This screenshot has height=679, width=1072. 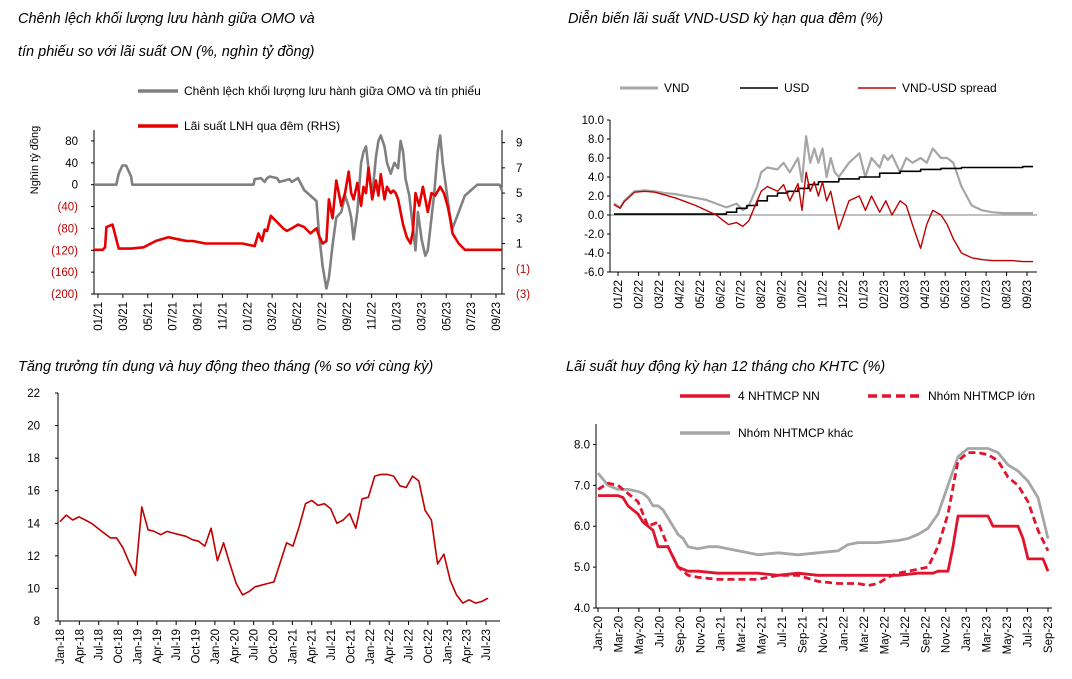 What do you see at coordinates (37, 622) in the screenshot?
I see `panel3-ytick-label: 8` at bounding box center [37, 622].